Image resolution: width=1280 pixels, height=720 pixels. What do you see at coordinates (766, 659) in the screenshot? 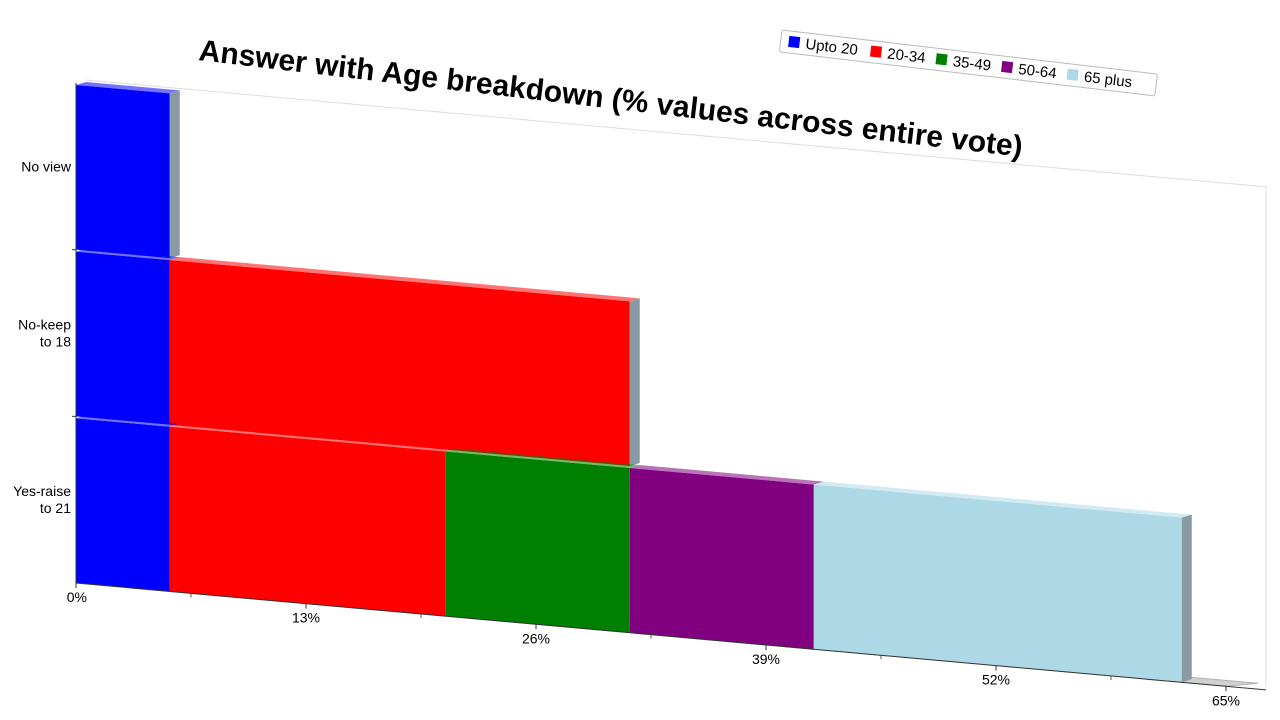
I see `x-tick-label: 39%` at bounding box center [766, 659].